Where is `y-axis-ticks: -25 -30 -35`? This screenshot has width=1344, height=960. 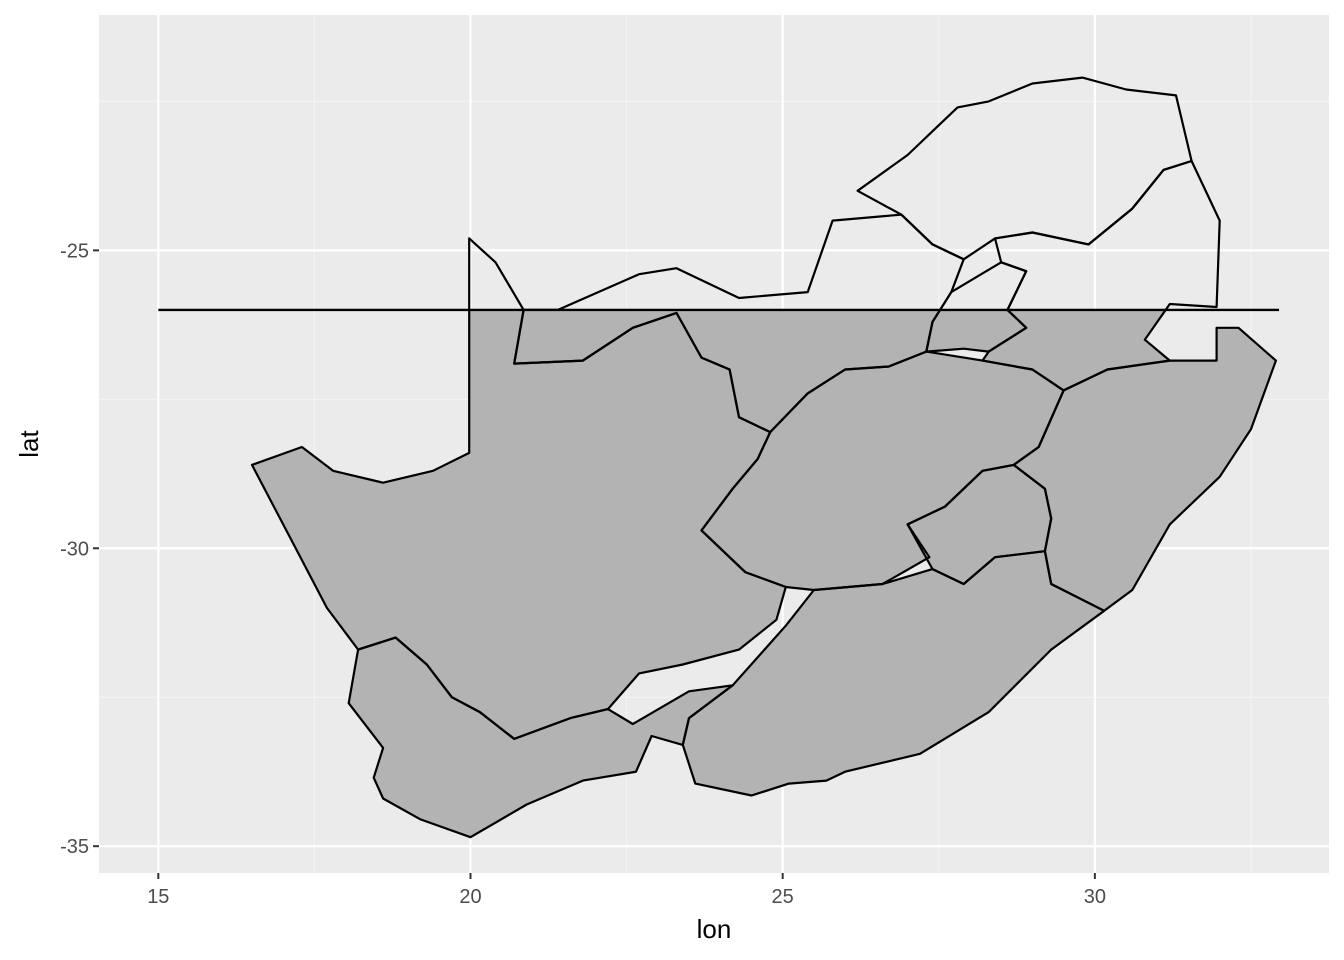 y-axis-ticks: -25 -30 -35 is located at coordinates (79, 549).